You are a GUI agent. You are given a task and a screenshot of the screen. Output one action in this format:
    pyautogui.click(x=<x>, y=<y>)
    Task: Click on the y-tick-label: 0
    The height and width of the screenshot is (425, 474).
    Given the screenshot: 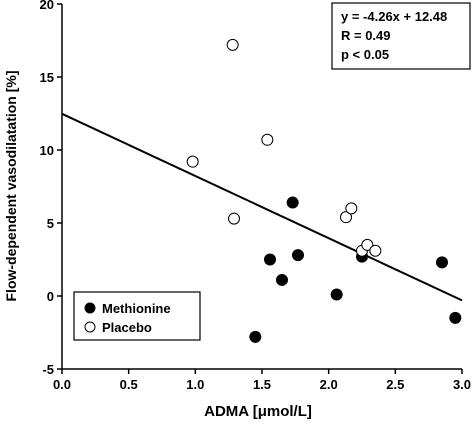 What is the action you would take?
    pyautogui.click(x=50, y=296)
    